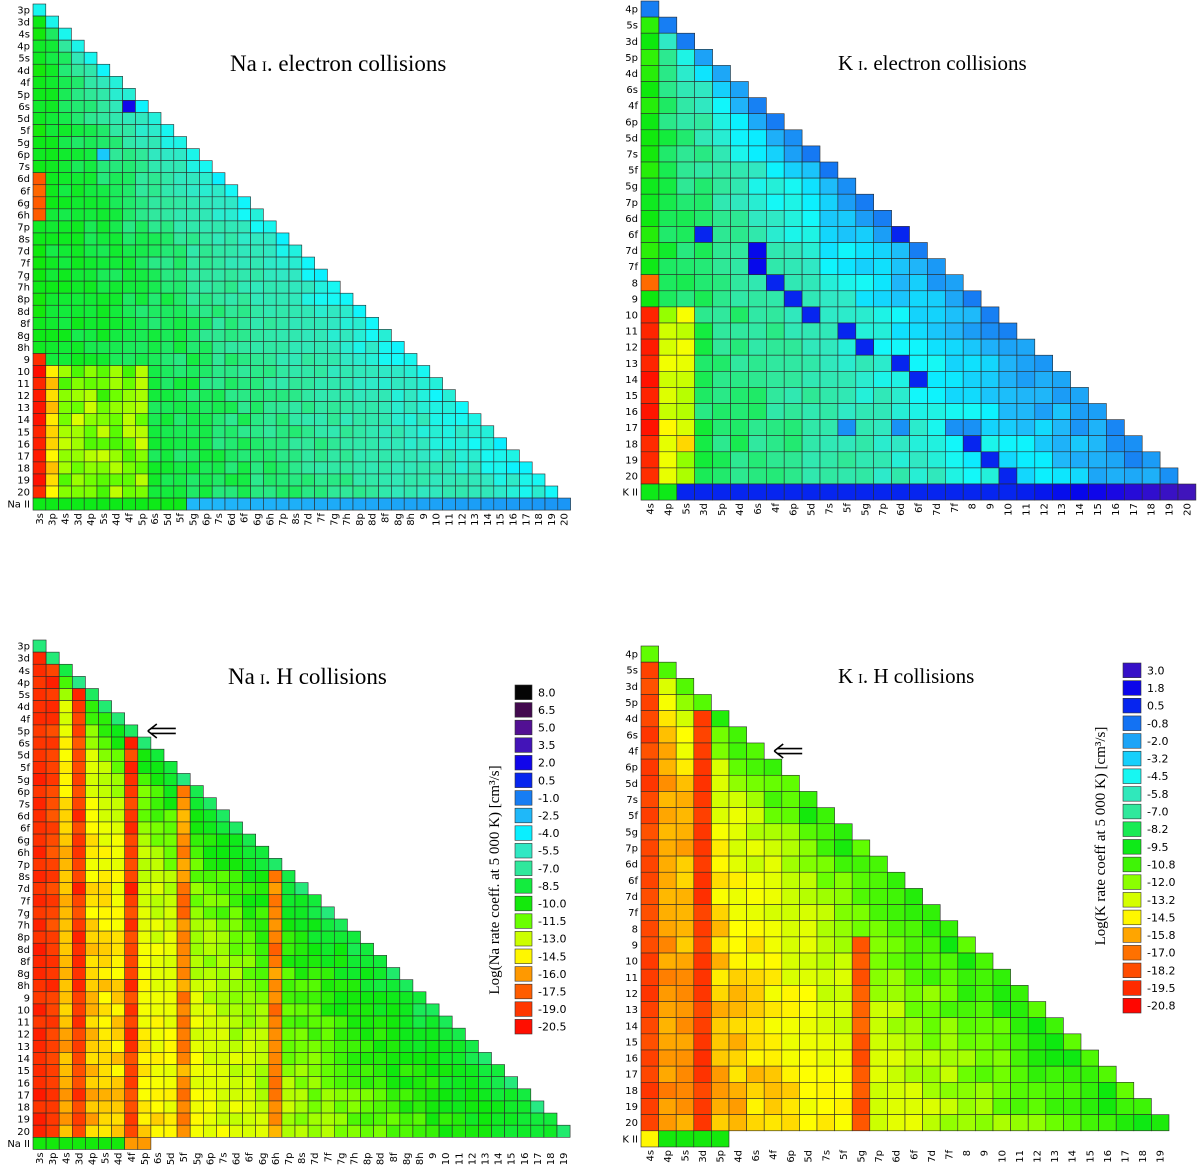  What do you see at coordinates (119, 1158) in the screenshot?
I see `column-tick-label: 4d` at bounding box center [119, 1158].